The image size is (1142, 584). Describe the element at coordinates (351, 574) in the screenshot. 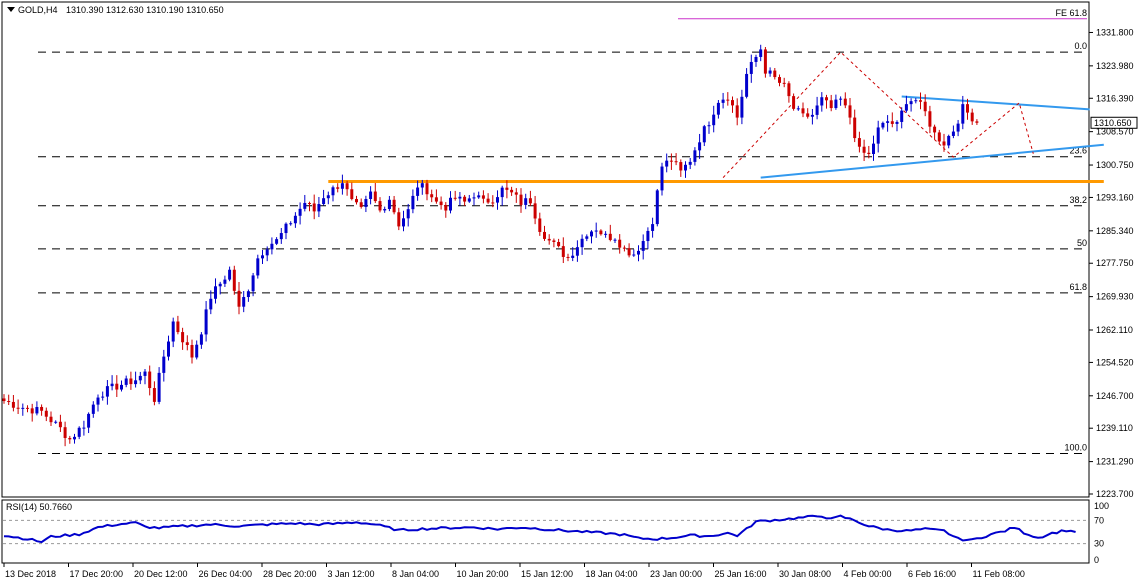

I see `time-tick-label-5: 3 Jan 12:00` at that location.